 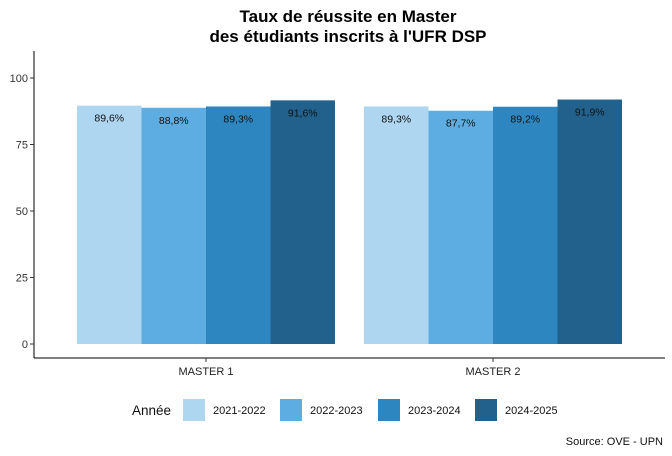 I want to click on chart-title-line-1: Taux de réussite en Master, so click(x=348, y=16).